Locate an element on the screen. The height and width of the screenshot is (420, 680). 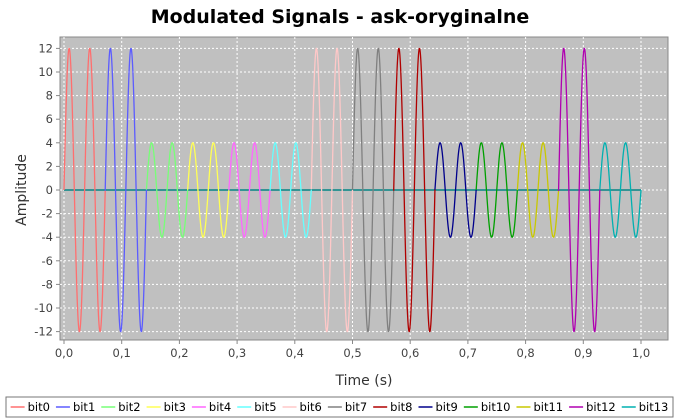
x-tick-label: 0,9 is located at coordinates (583, 353).